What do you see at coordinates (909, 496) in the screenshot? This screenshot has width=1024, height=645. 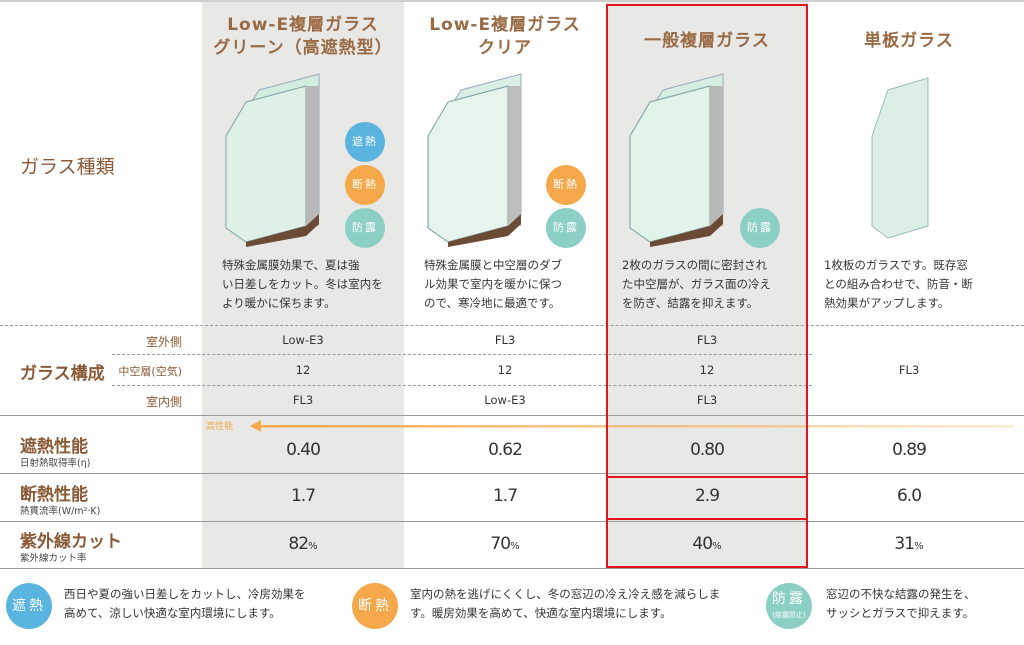 I see `insulation-value-col4: 6.0` at bounding box center [909, 496].